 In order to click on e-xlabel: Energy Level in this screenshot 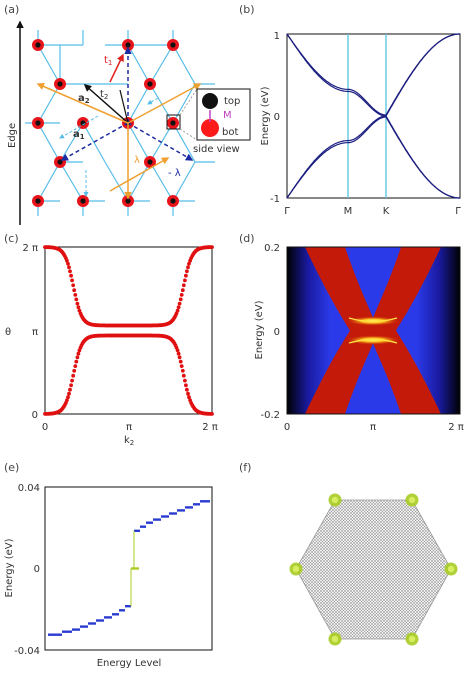, I will do `click(129, 663)`.